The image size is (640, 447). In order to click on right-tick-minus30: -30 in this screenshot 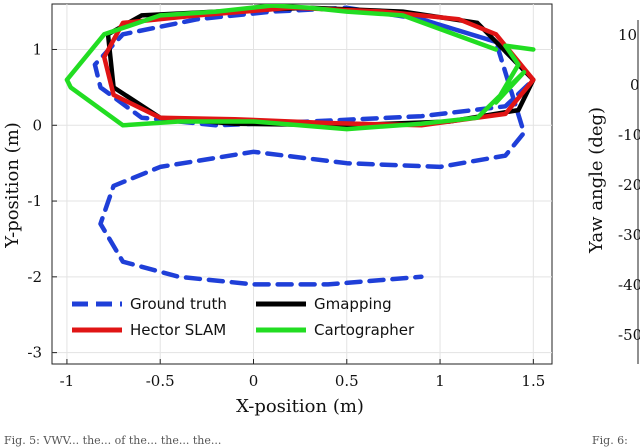, I will do `click(629, 235)`.